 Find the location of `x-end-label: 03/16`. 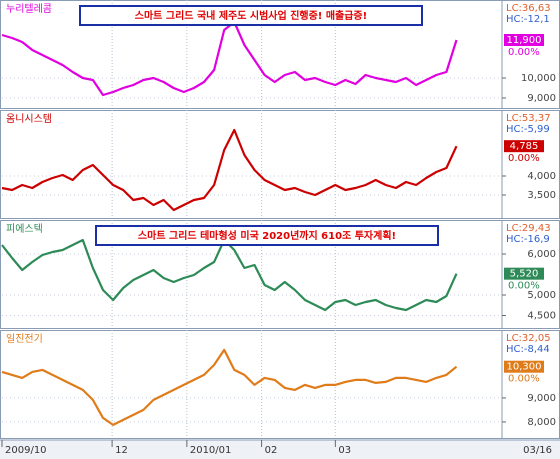

x-end-label: 03/16 is located at coordinates (537, 450).